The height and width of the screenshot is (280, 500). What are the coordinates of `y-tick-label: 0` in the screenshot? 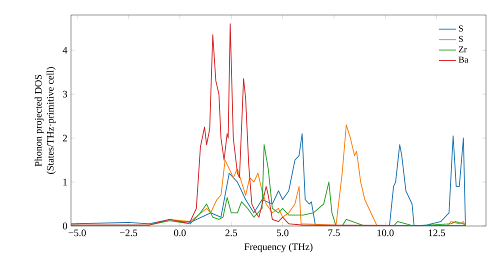 It's located at (65, 226).